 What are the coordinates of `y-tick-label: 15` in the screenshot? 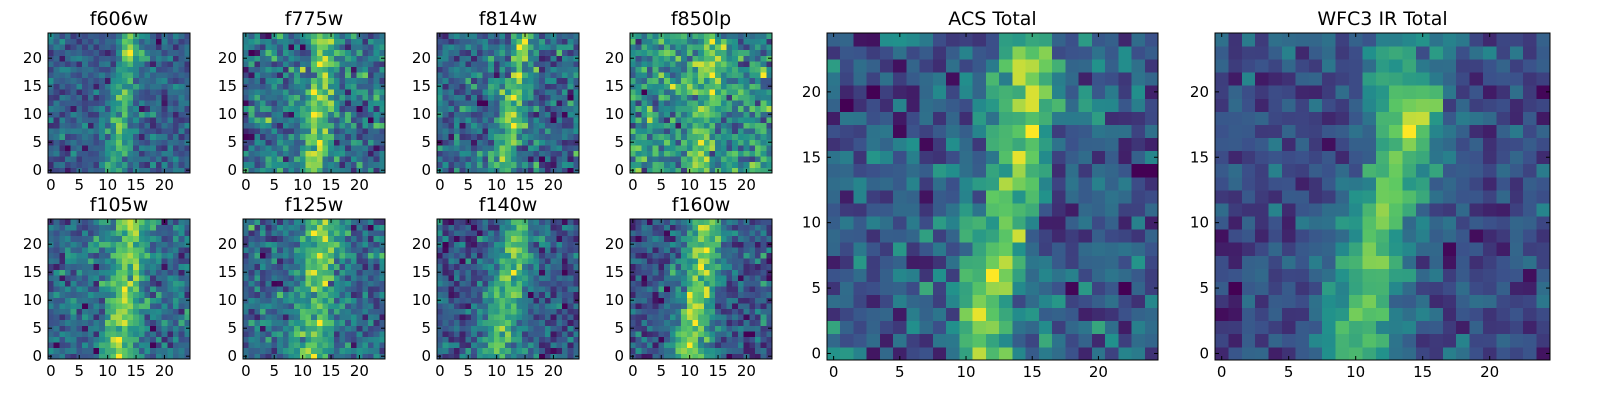 It's located at (32, 86).